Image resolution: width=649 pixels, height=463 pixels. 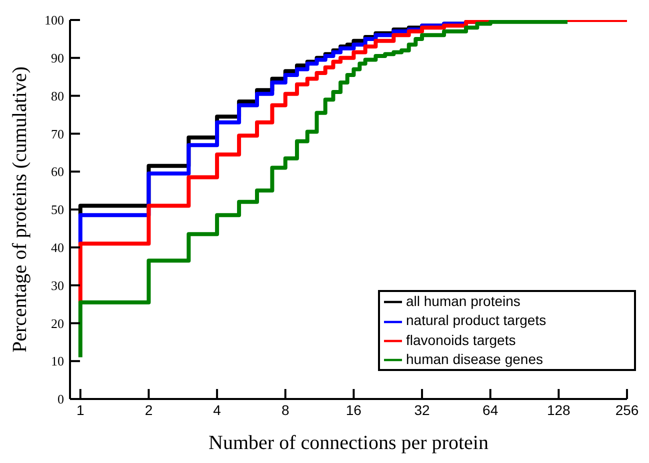 What do you see at coordinates (57, 323) in the screenshot?
I see `y-tick-label: 20` at bounding box center [57, 323].